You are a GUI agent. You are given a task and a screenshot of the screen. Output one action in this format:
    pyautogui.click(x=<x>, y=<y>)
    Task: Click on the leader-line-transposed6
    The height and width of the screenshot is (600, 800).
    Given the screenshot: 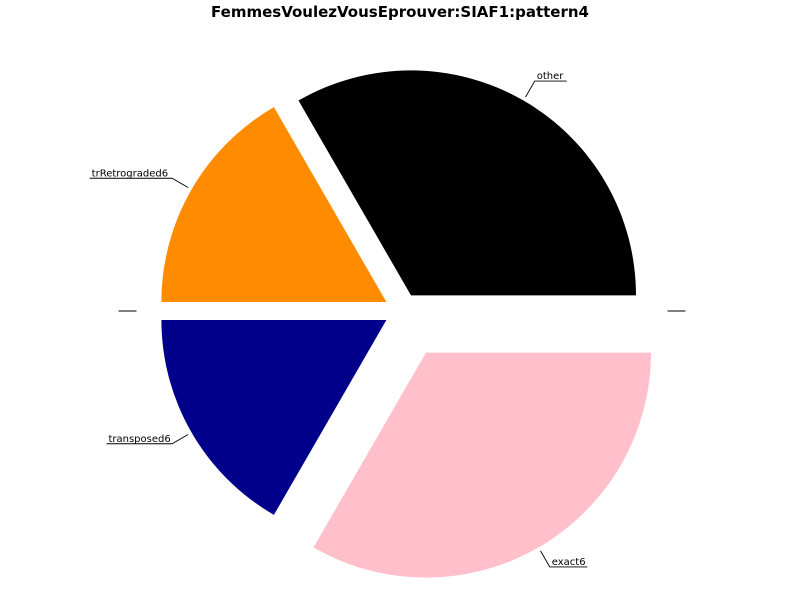 What is the action you would take?
    pyautogui.click(x=147, y=439)
    